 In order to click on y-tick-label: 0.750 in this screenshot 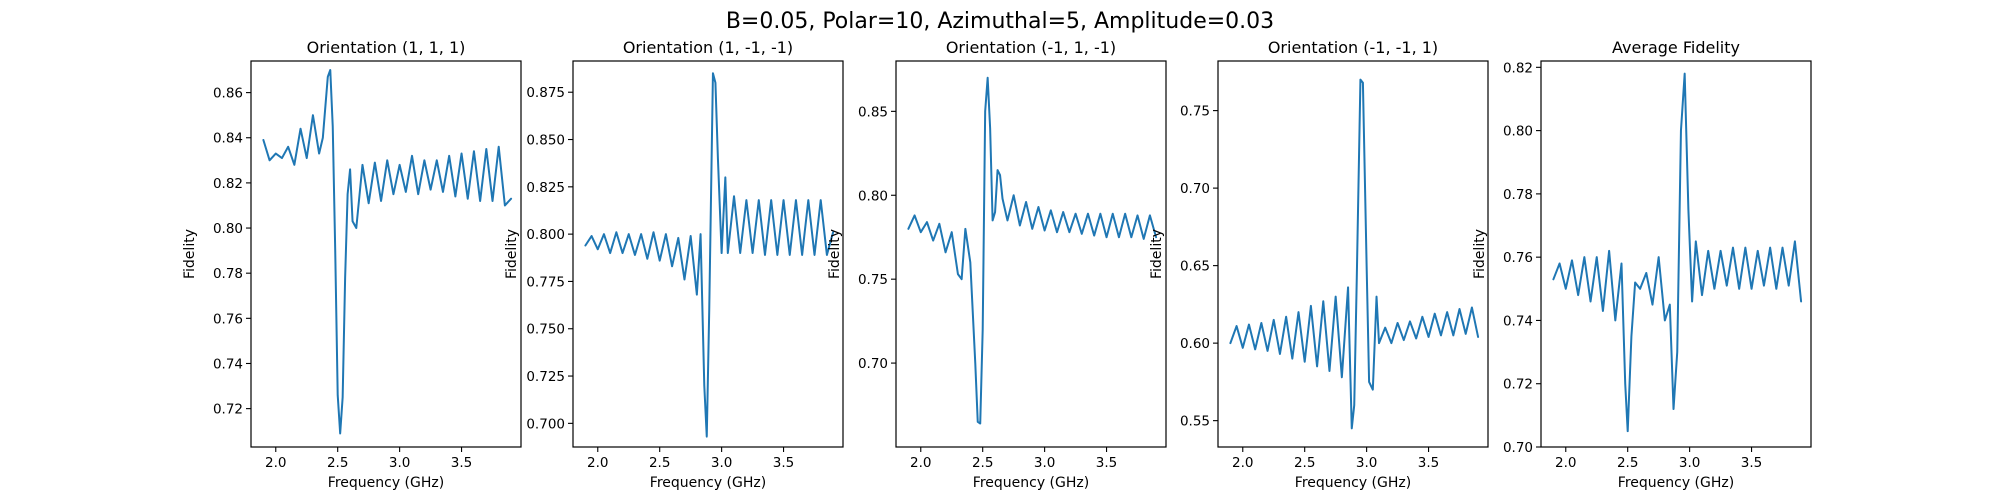, I will do `click(545, 330)`.